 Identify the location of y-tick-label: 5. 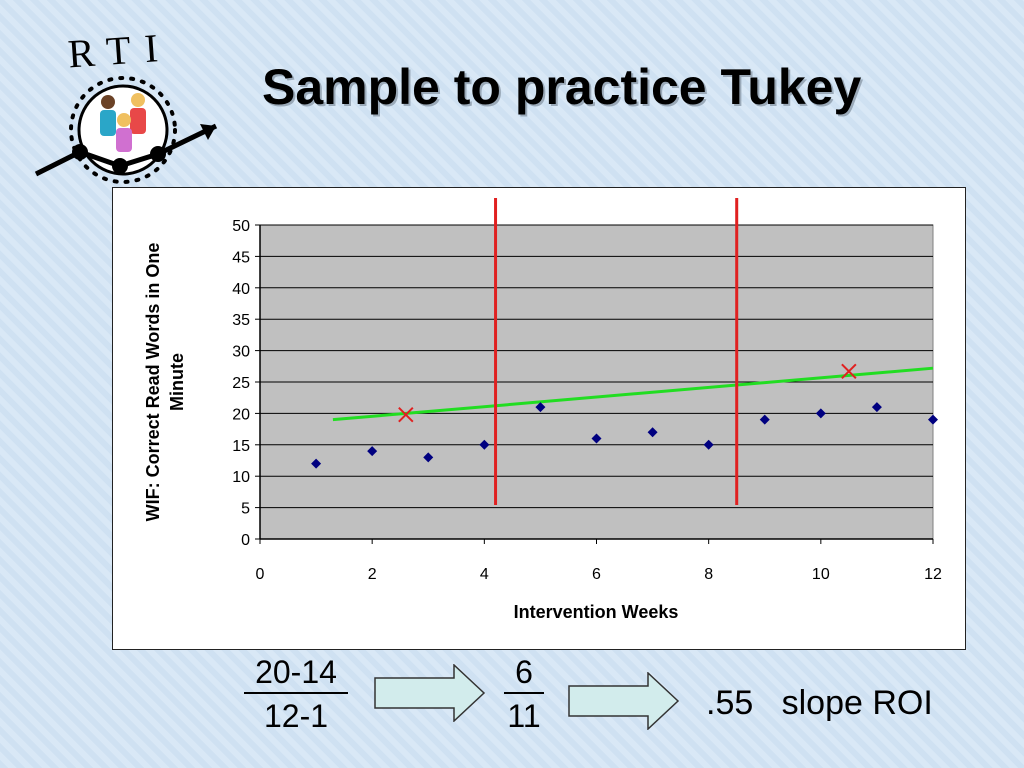
(245, 509).